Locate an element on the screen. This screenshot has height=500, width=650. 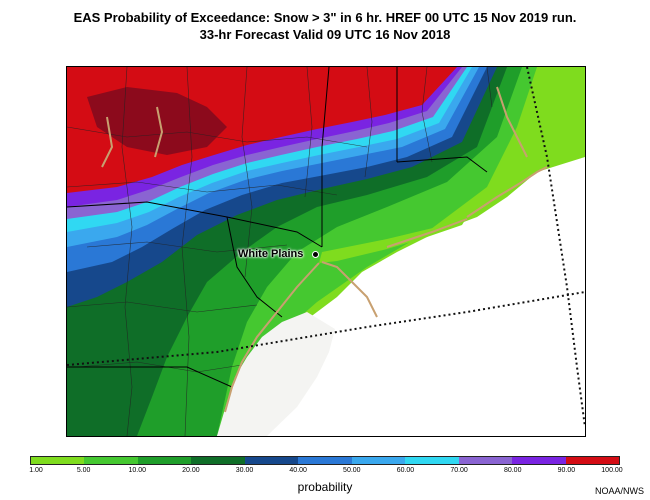
colorbar is located at coordinates (325, 460).